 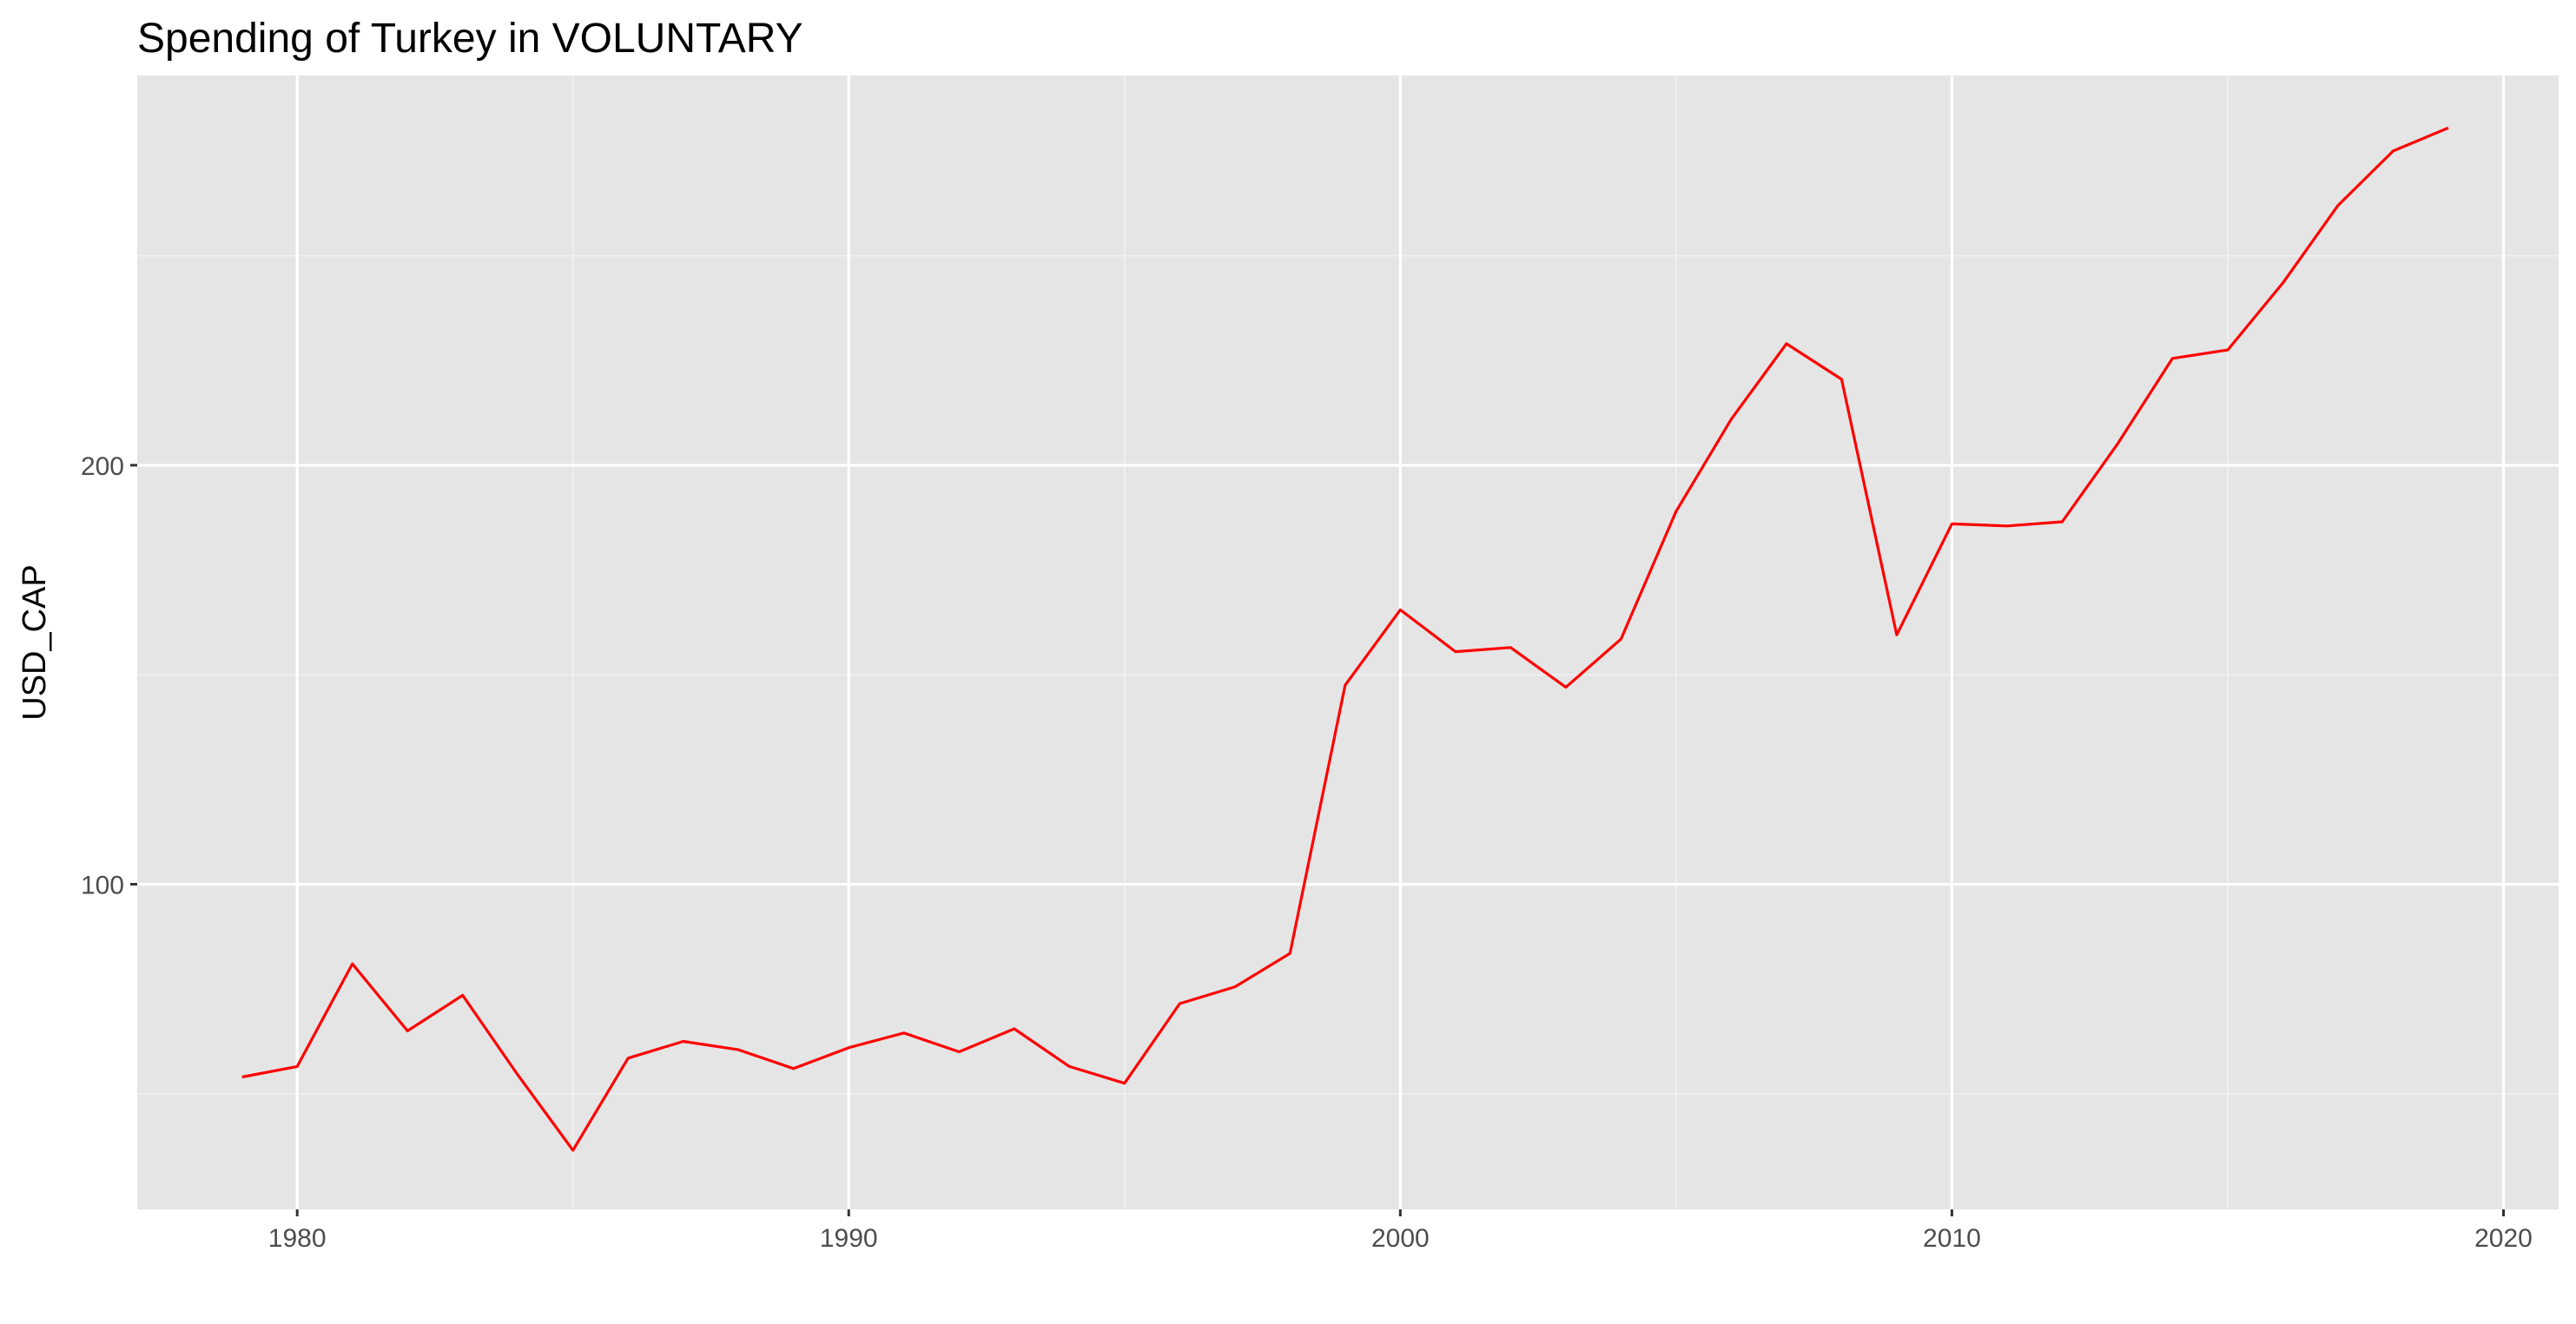 I want to click on x-tick-label: 1990, so click(x=849, y=1239).